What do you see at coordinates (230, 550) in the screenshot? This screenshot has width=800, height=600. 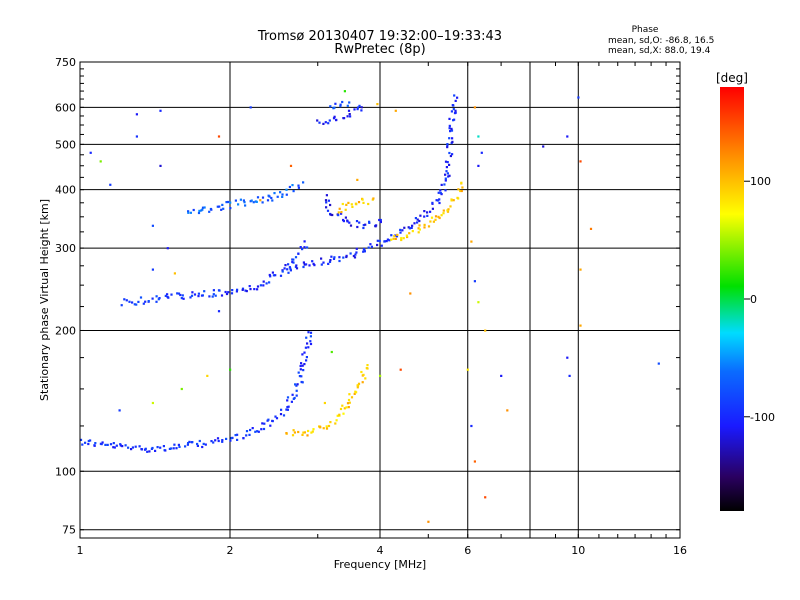 I see `x-tick-label: 2` at bounding box center [230, 550].